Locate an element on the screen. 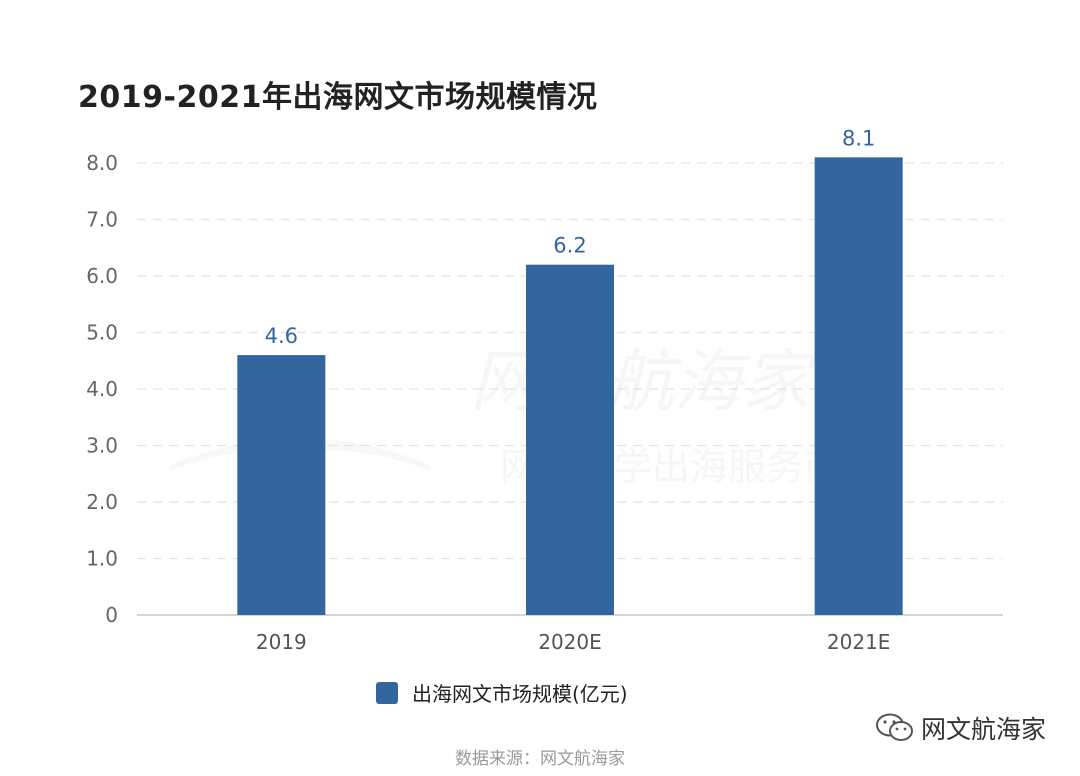 This screenshot has height=776, width=1080. brand-name: 网文航海家 is located at coordinates (983, 729).